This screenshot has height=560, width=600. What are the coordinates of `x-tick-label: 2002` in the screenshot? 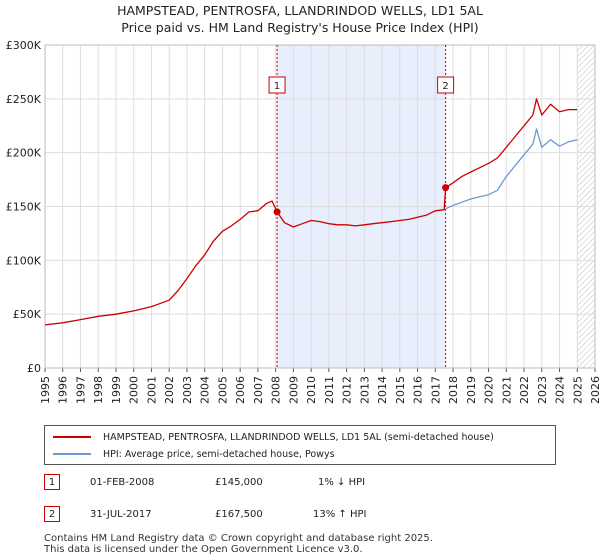 It's located at (169, 390).